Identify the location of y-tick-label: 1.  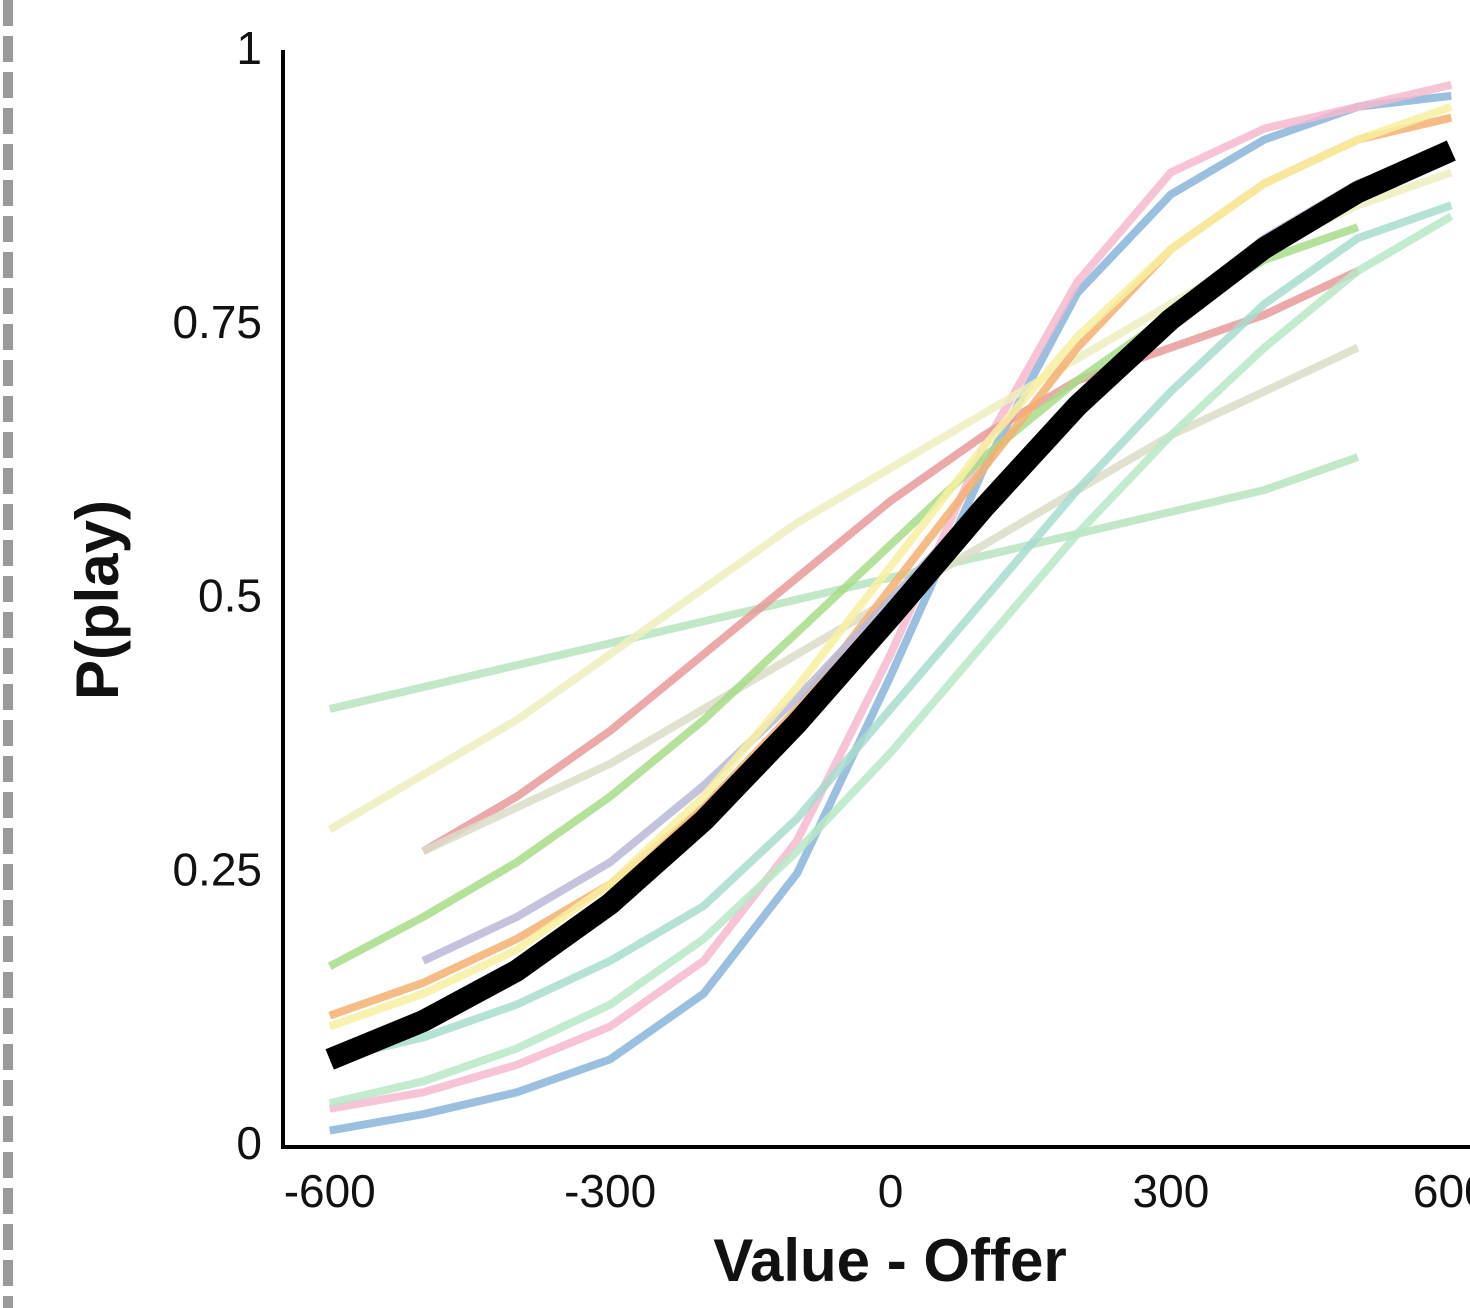
(249, 48).